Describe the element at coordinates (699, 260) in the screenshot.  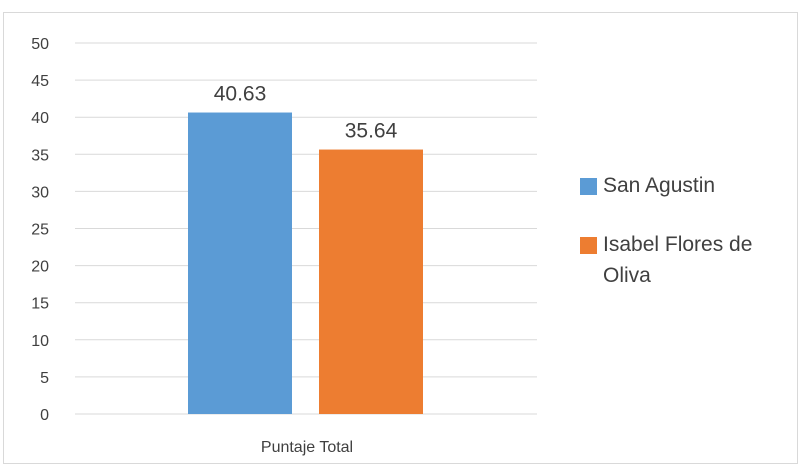
I see `legend-label-isabel-flores-de-oliva: Isabel Flores de Oliva` at that location.